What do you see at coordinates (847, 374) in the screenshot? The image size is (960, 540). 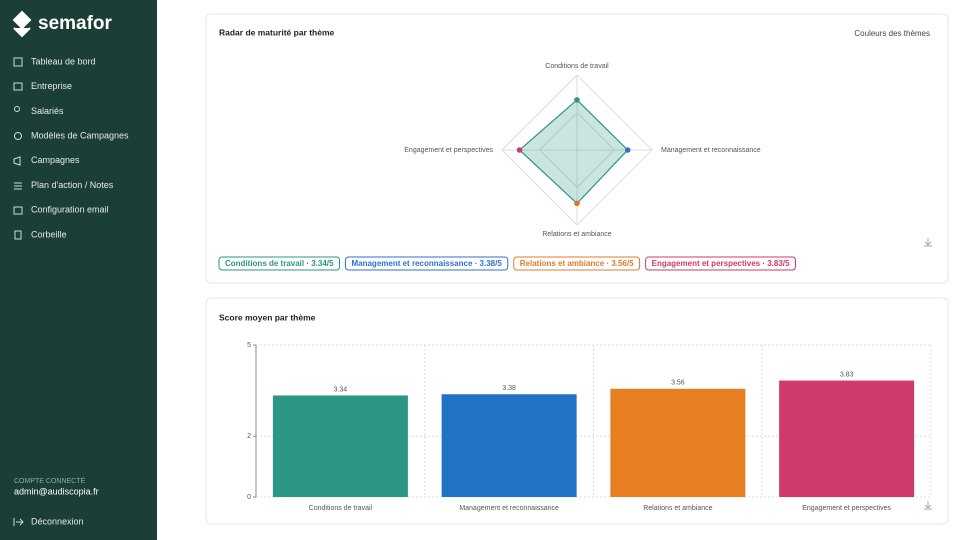 I see `bar-value-label: 3.83` at bounding box center [847, 374].